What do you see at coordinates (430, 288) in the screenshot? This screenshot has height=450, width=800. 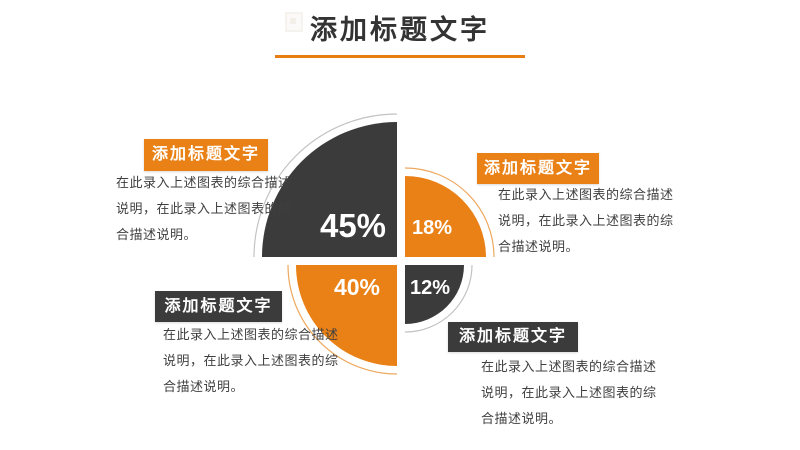 I see `pie-label-12: 12%` at bounding box center [430, 288].